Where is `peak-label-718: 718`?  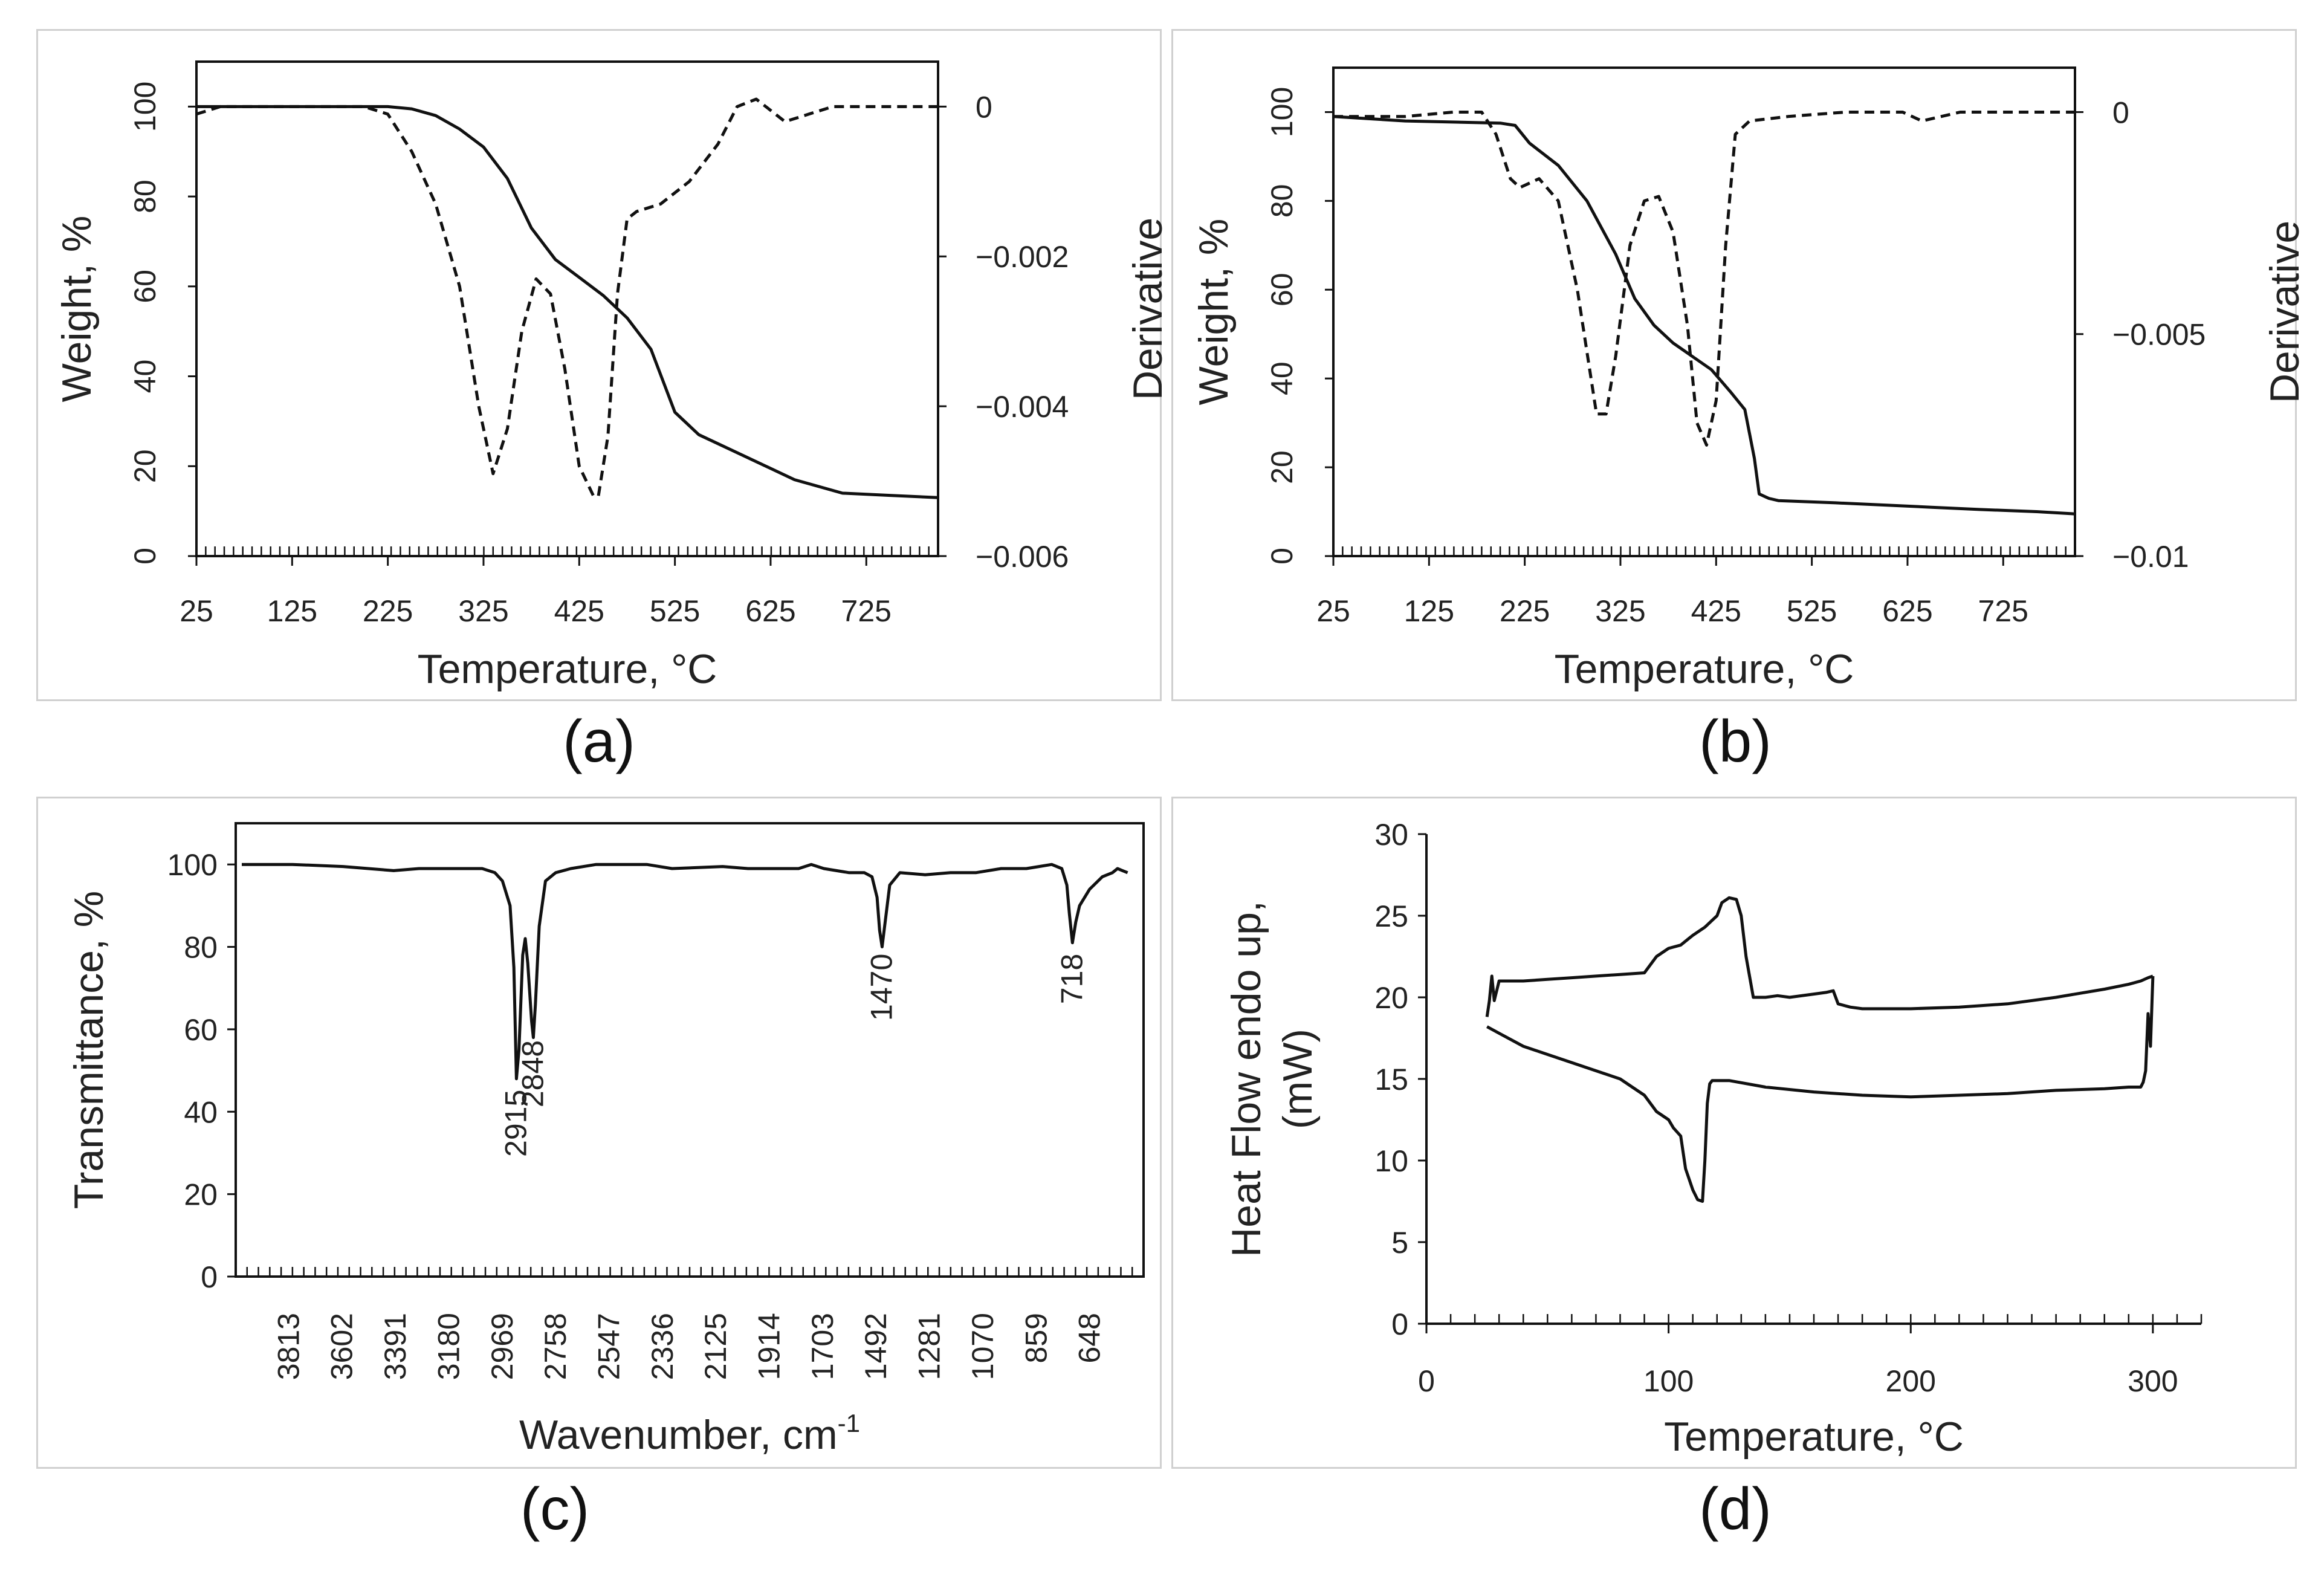
peak-label-718: 718 is located at coordinates (1072, 979).